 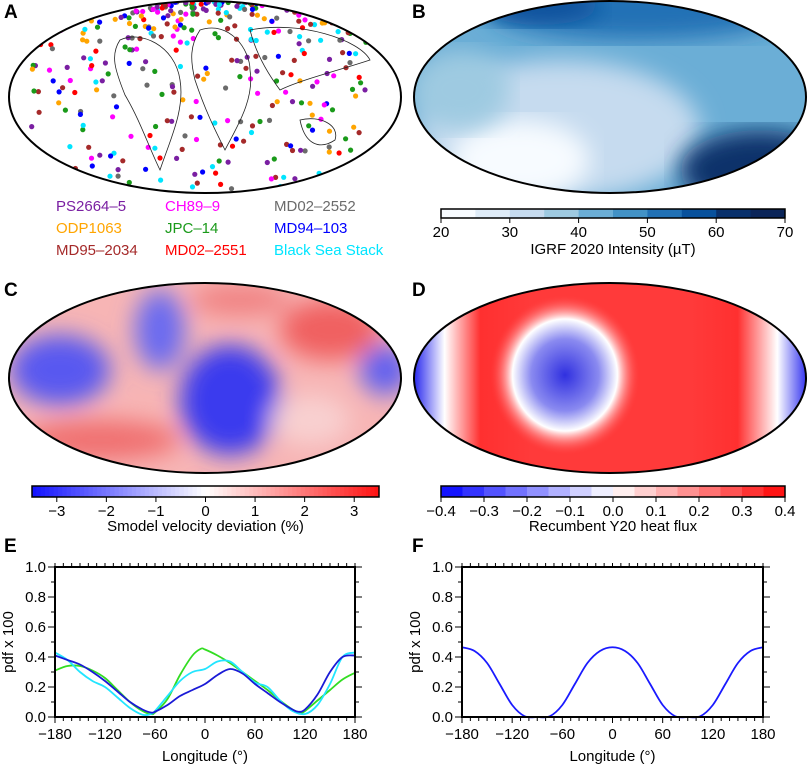 I want to click on colorbar-tick-label: 60, so click(x=716, y=232).